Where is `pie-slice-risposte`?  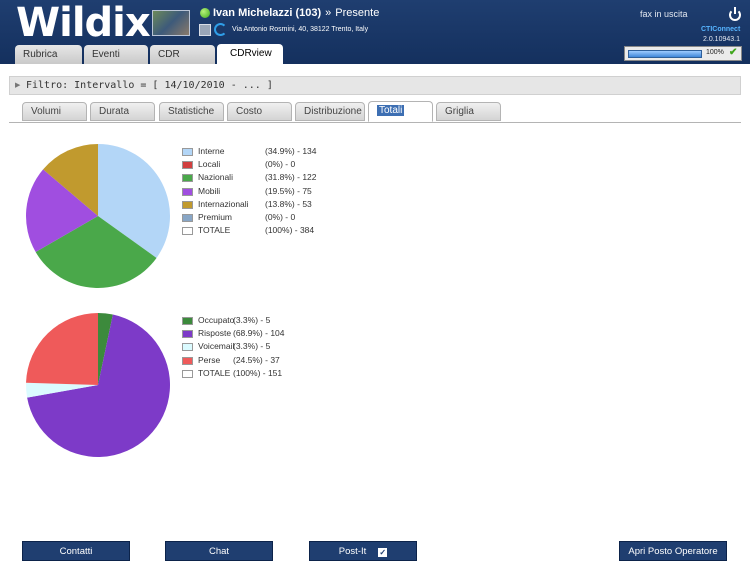 pie-slice-risposte is located at coordinates (98, 385).